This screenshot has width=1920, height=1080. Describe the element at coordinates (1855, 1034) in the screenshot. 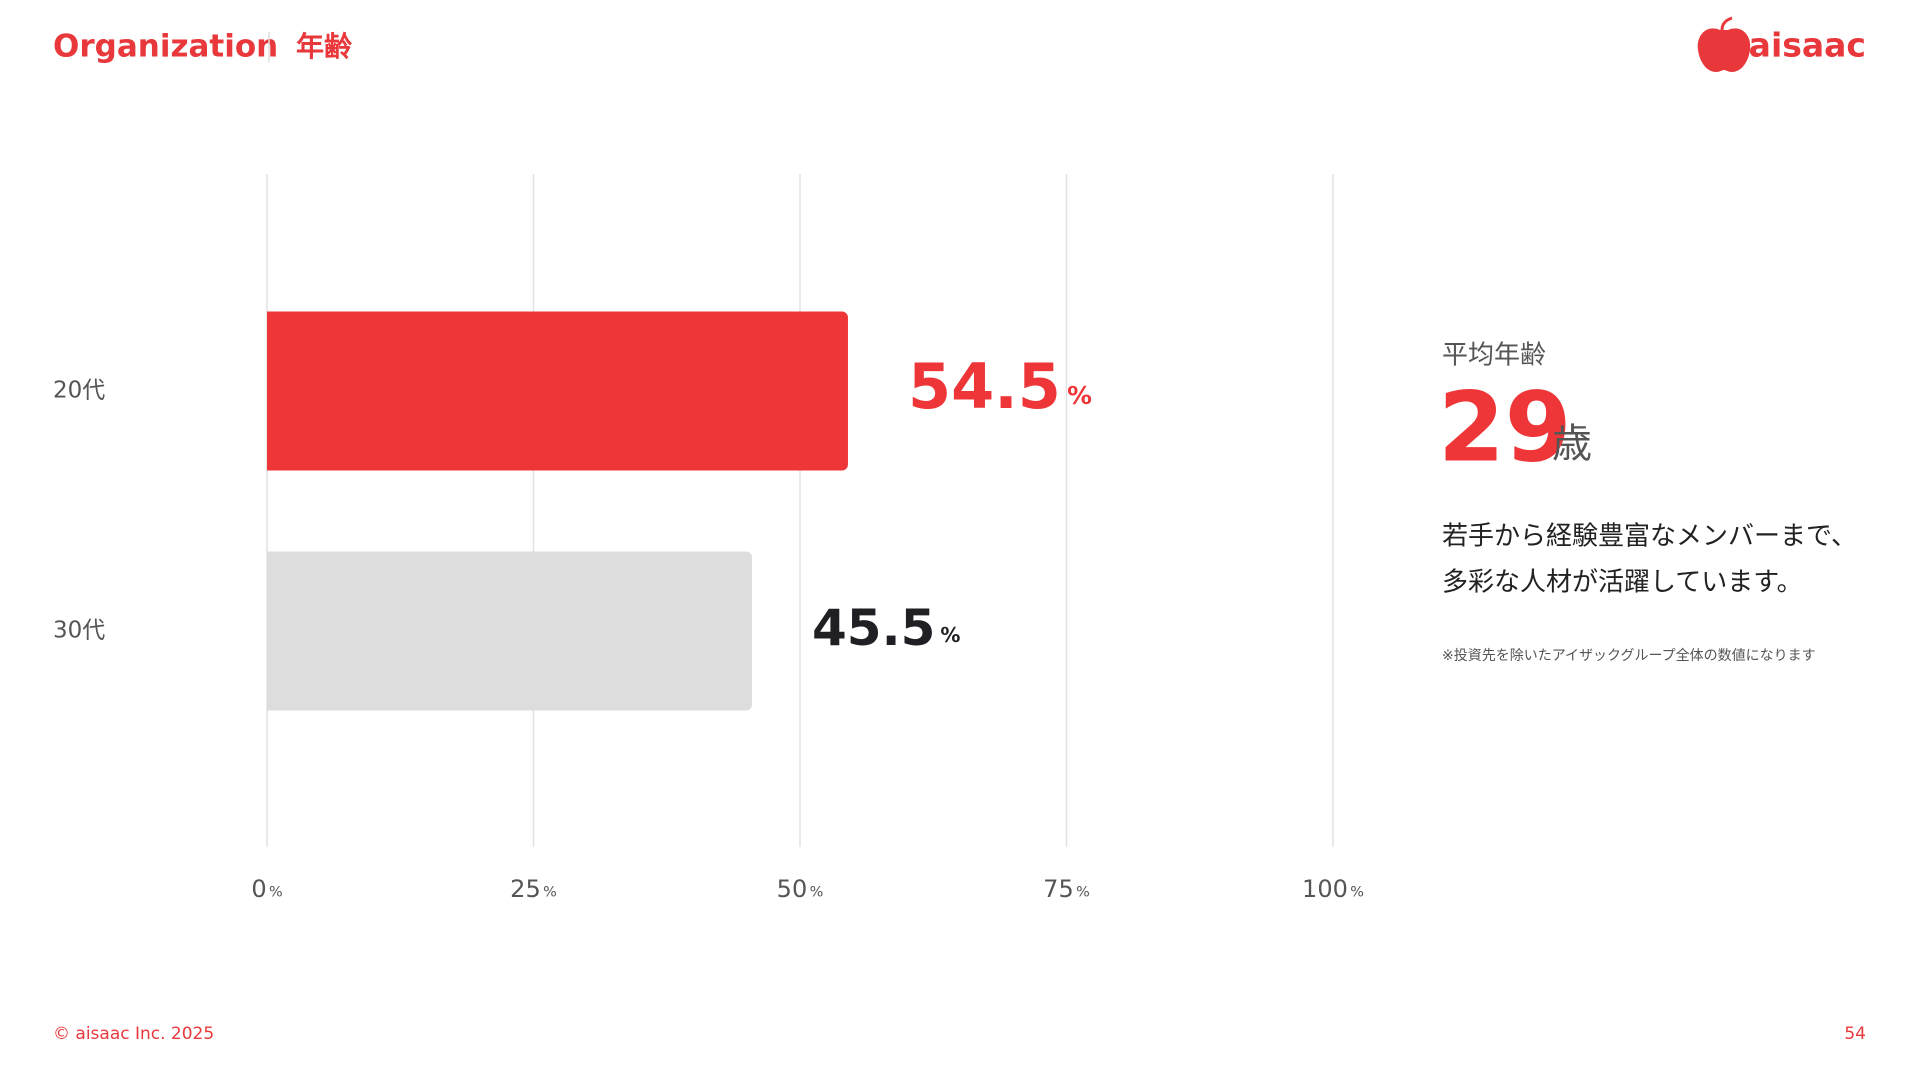

I see `page-number: 54` at that location.